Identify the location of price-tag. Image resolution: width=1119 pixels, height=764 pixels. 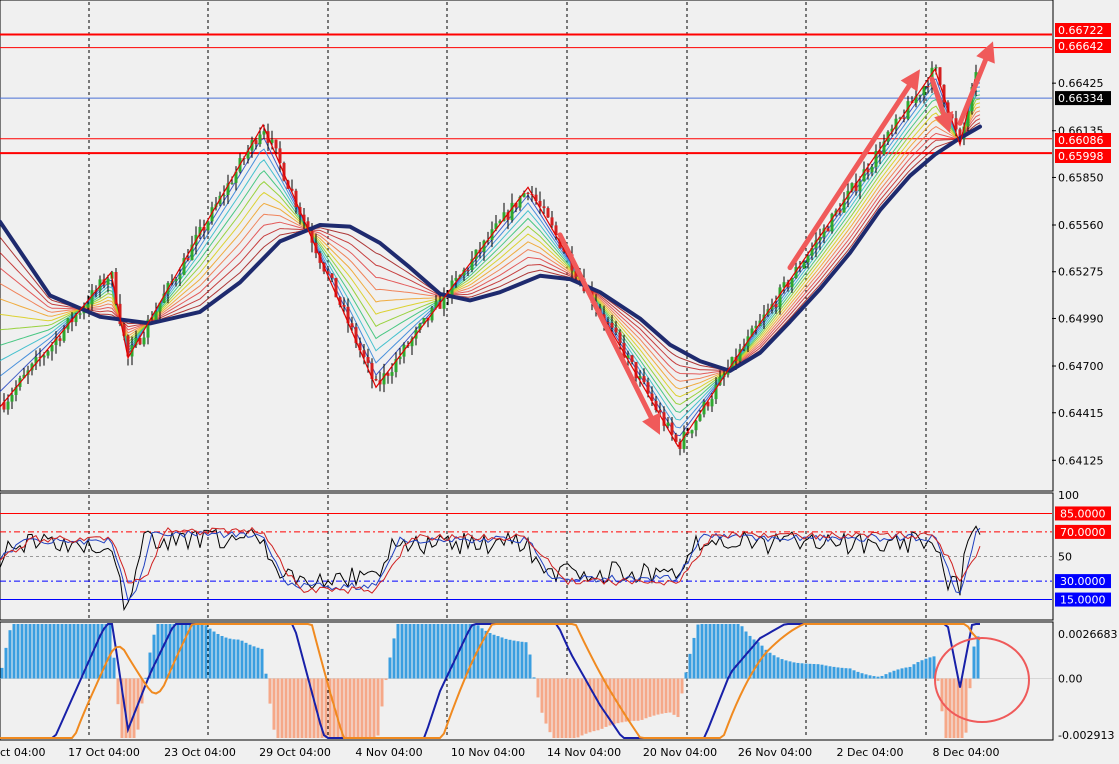
(1083, 30).